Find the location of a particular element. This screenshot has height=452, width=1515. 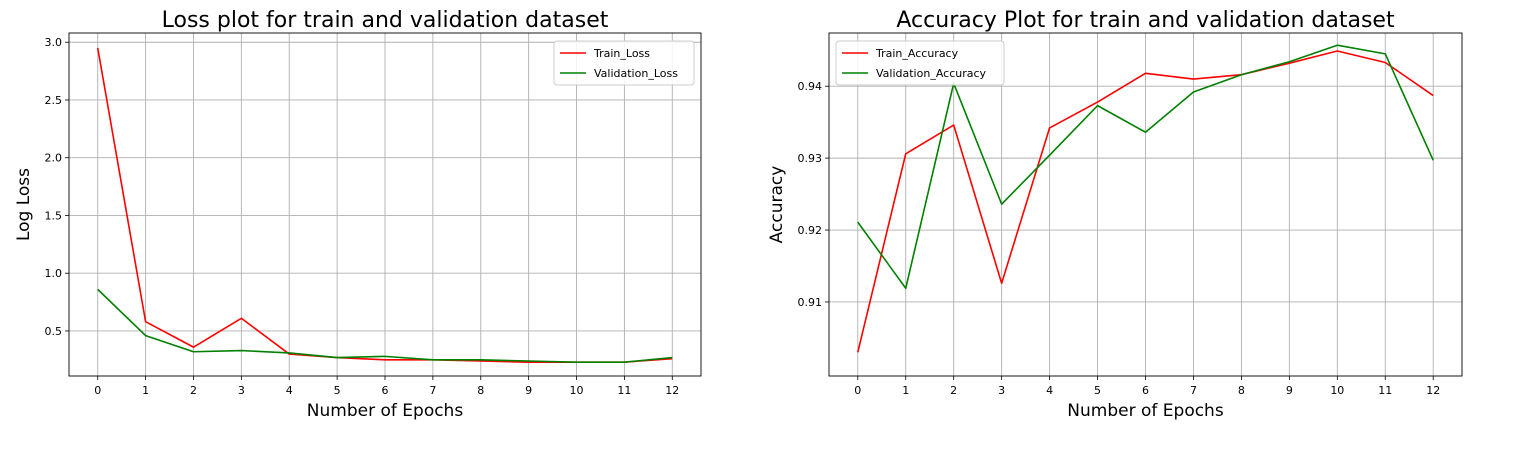

y-tick-label: 0.93 is located at coordinates (810, 158).